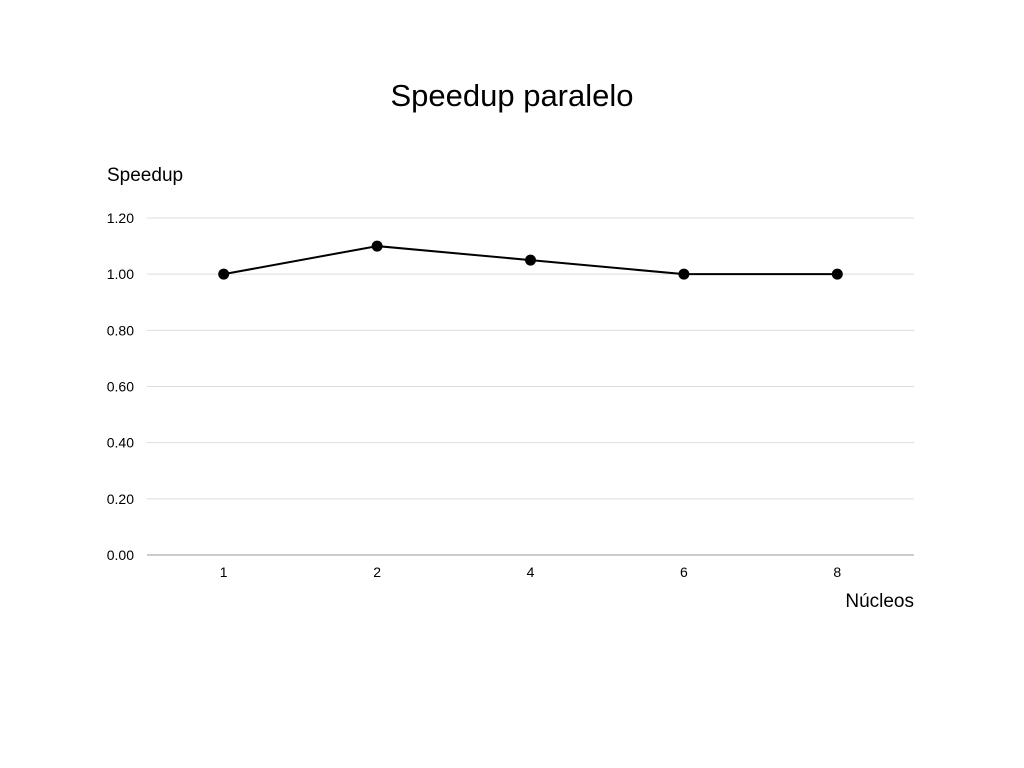 The width and height of the screenshot is (1024, 768). What do you see at coordinates (120, 330) in the screenshot?
I see `y-tick-label: 0.80` at bounding box center [120, 330].